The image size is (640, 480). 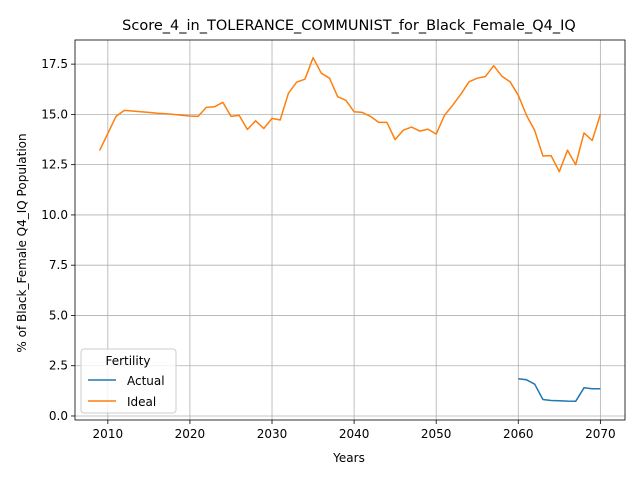 What do you see at coordinates (108, 434) in the screenshot?
I see `x-tick-label: 2010` at bounding box center [108, 434].